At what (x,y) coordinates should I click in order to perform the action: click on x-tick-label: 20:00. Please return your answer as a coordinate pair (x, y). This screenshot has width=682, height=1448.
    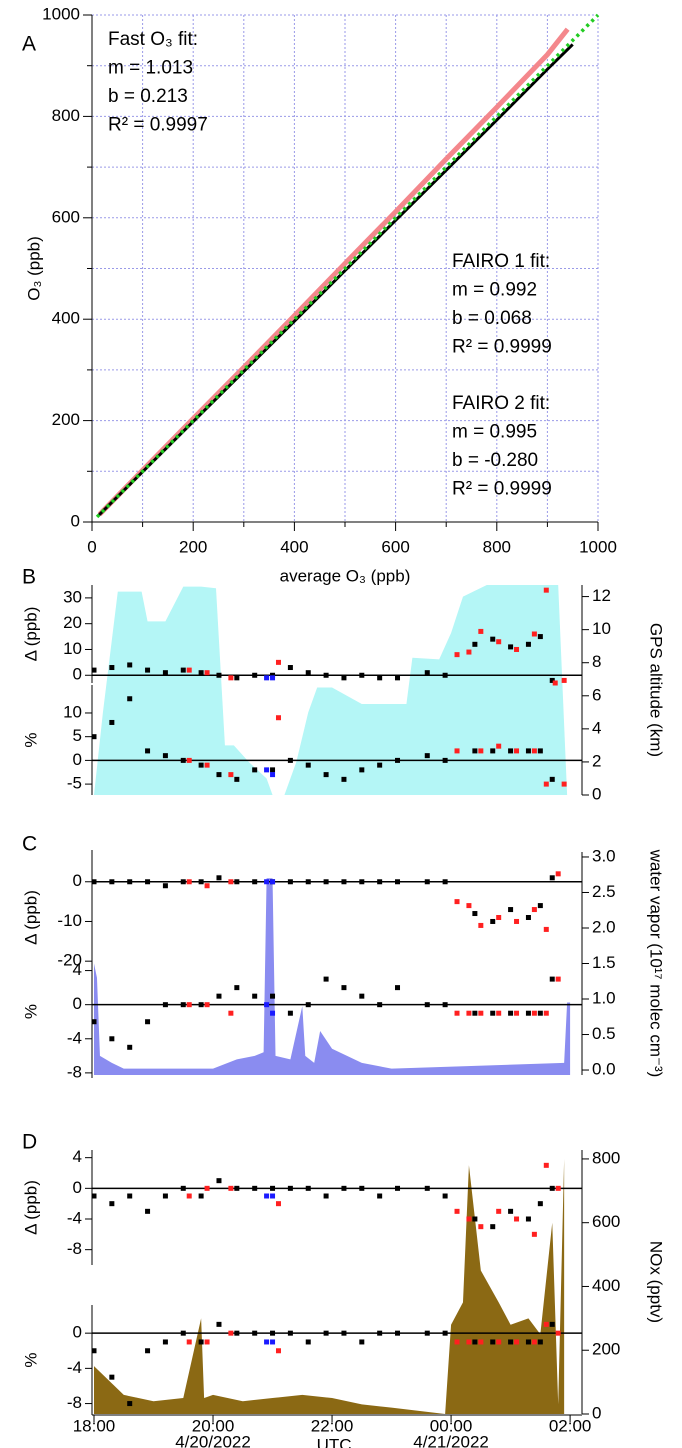
    Looking at the image, I should click on (213, 1425).